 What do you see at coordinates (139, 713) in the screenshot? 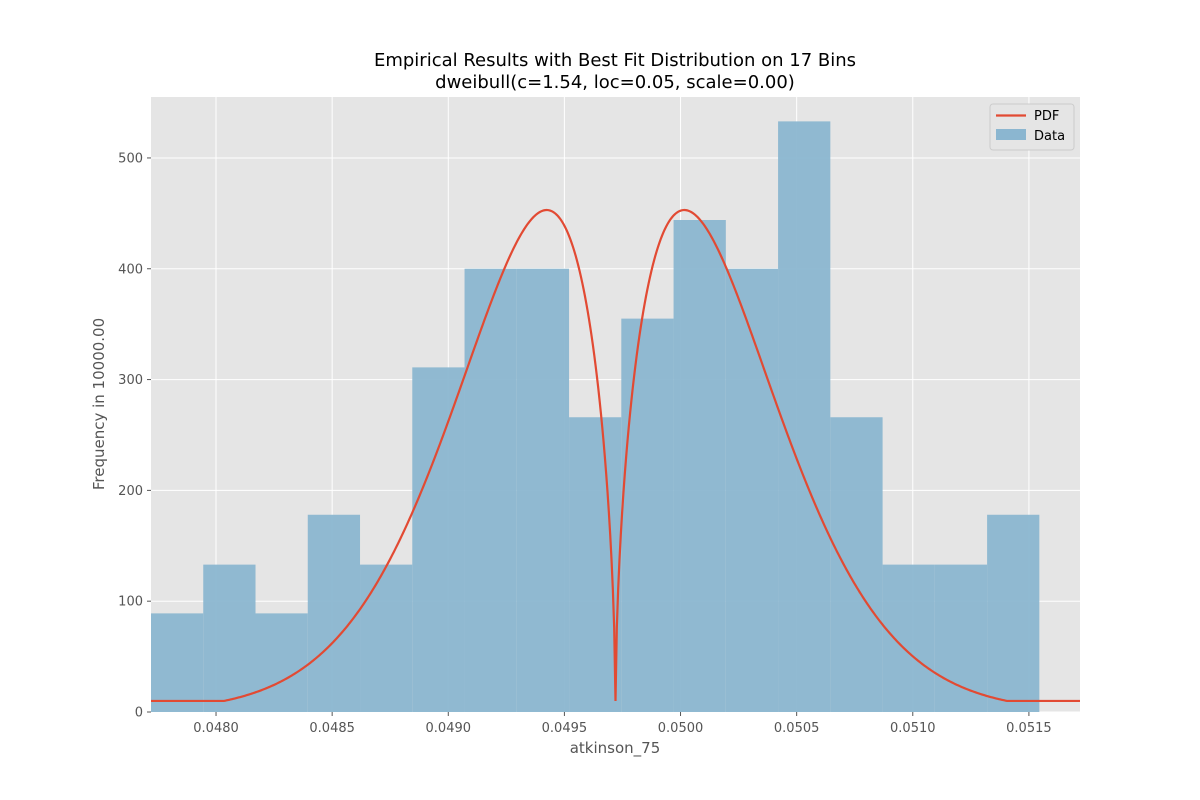
I see `y-tick-label: 0` at bounding box center [139, 713].